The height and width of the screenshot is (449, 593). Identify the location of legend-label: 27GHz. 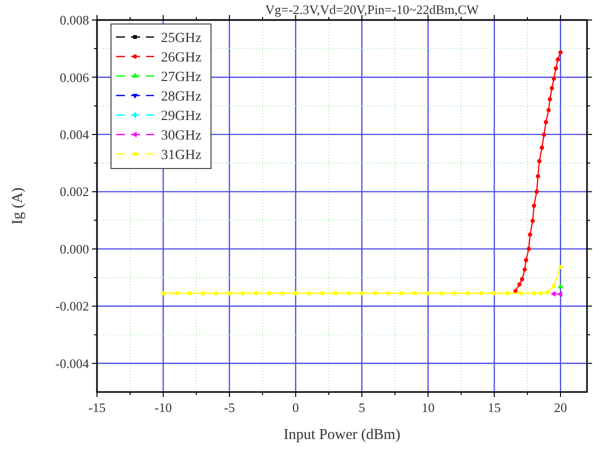
(181, 77).